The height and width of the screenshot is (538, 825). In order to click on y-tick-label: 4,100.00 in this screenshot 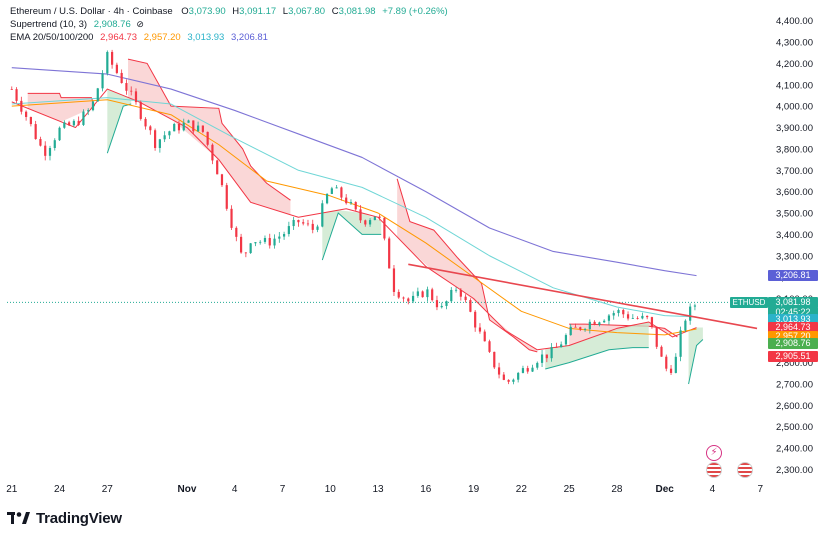, I will do `click(794, 85)`.